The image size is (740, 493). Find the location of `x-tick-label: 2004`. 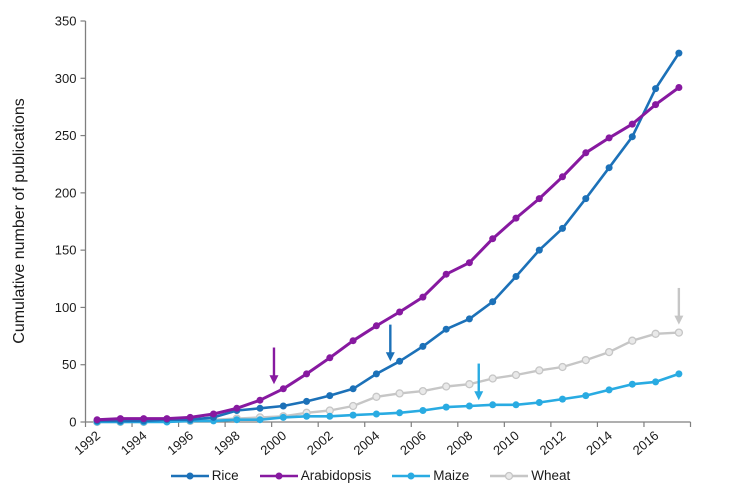

x-tick-label: 2004 is located at coordinates (366, 443).